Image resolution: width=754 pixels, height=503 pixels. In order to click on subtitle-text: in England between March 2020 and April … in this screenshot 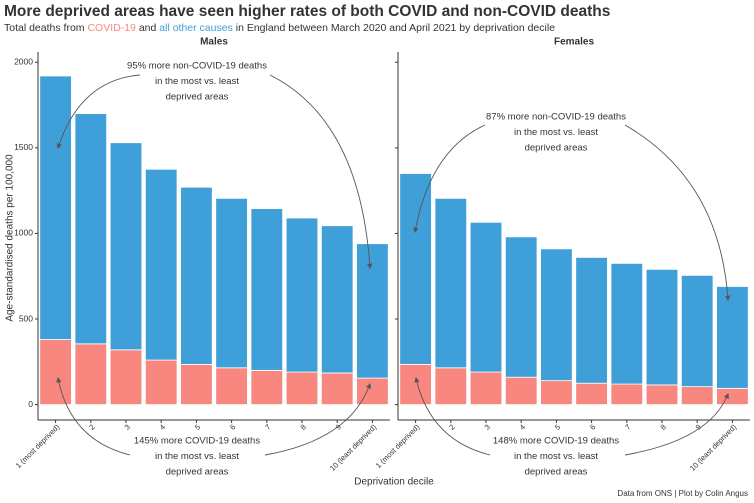, I will do `click(394, 28)`.